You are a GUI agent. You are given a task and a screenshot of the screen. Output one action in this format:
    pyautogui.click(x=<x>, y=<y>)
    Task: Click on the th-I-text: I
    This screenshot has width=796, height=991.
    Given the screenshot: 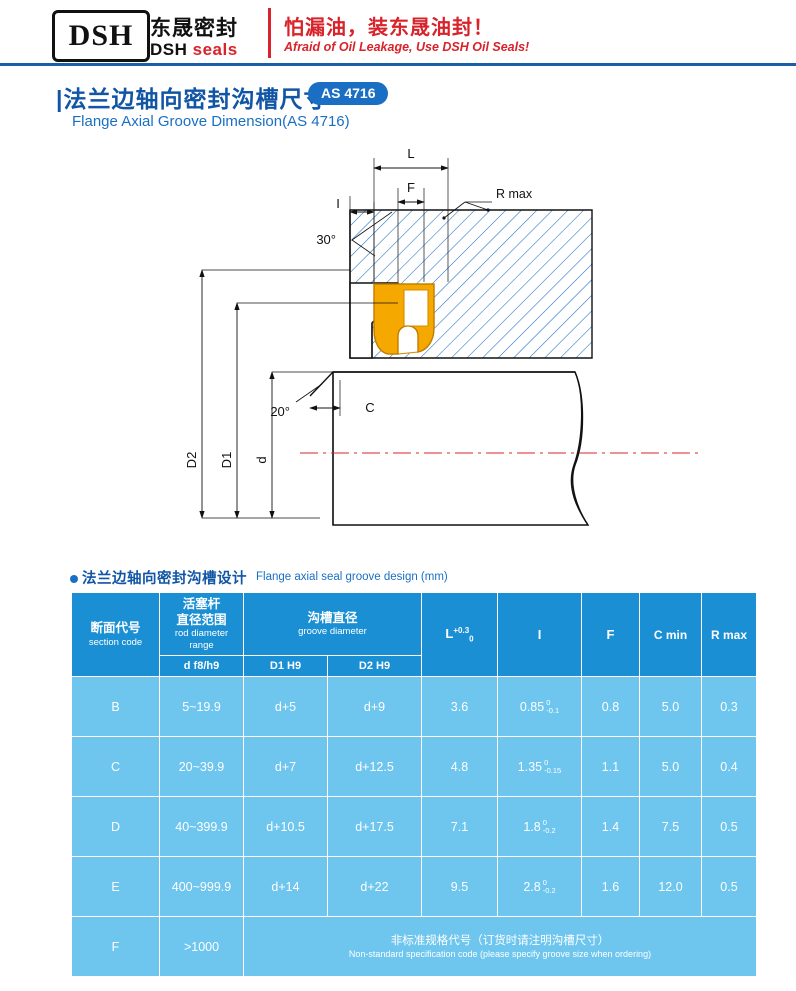 What is the action you would take?
    pyautogui.click(x=539, y=635)
    